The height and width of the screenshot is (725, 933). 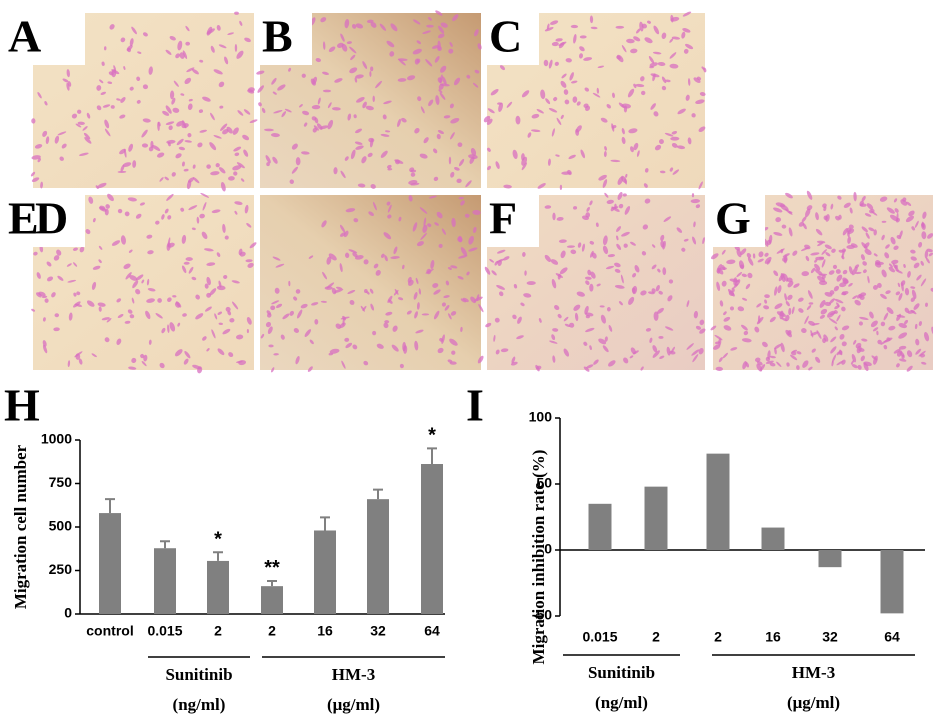 I want to click on y-tick-label: 250, so click(x=61, y=569).